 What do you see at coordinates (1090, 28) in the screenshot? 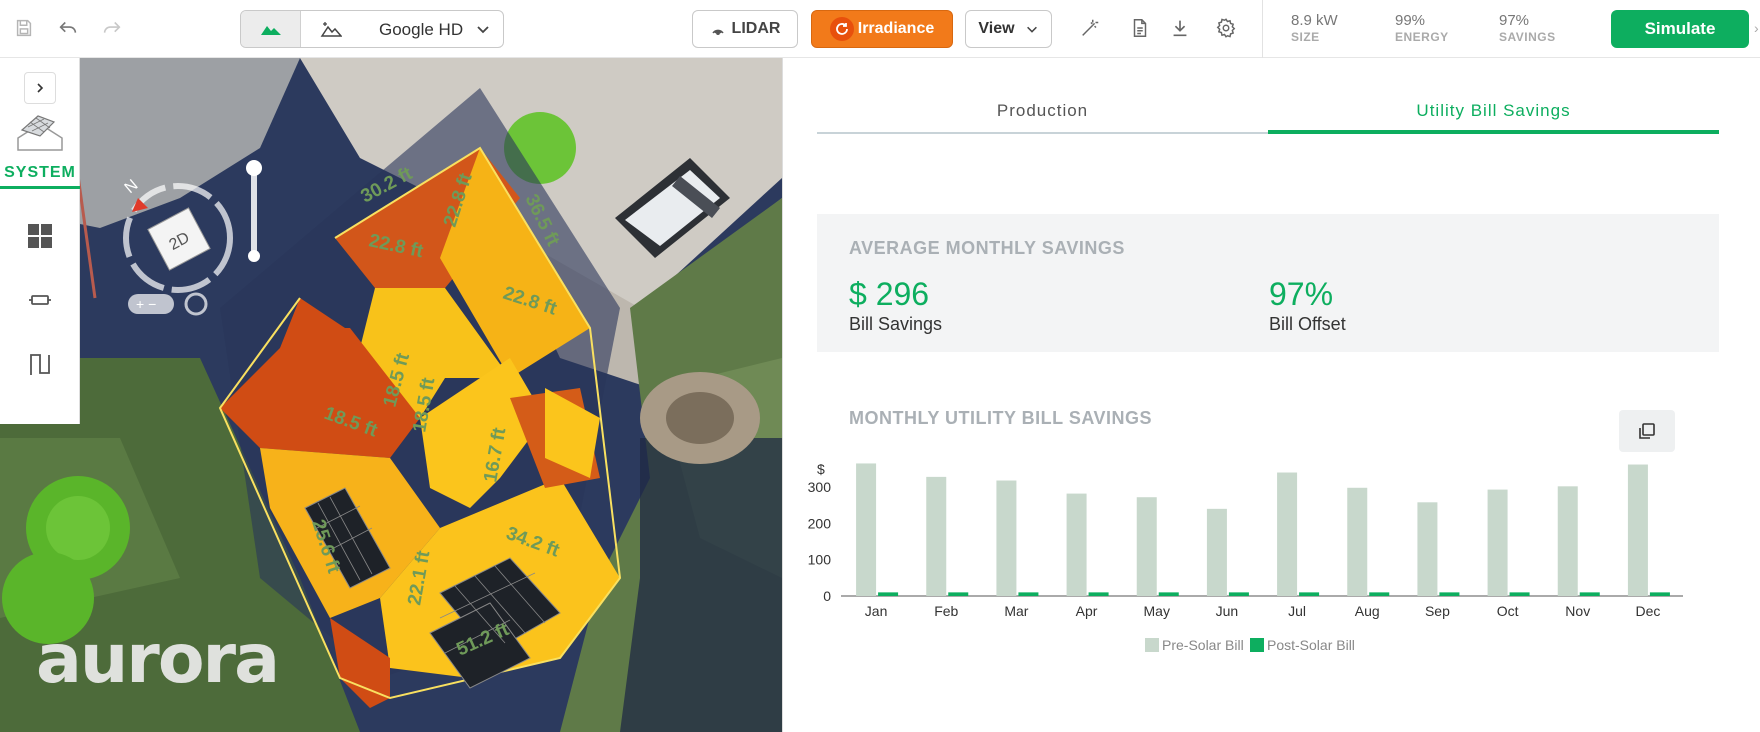
I see `magic-wand-icon` at bounding box center [1090, 28].